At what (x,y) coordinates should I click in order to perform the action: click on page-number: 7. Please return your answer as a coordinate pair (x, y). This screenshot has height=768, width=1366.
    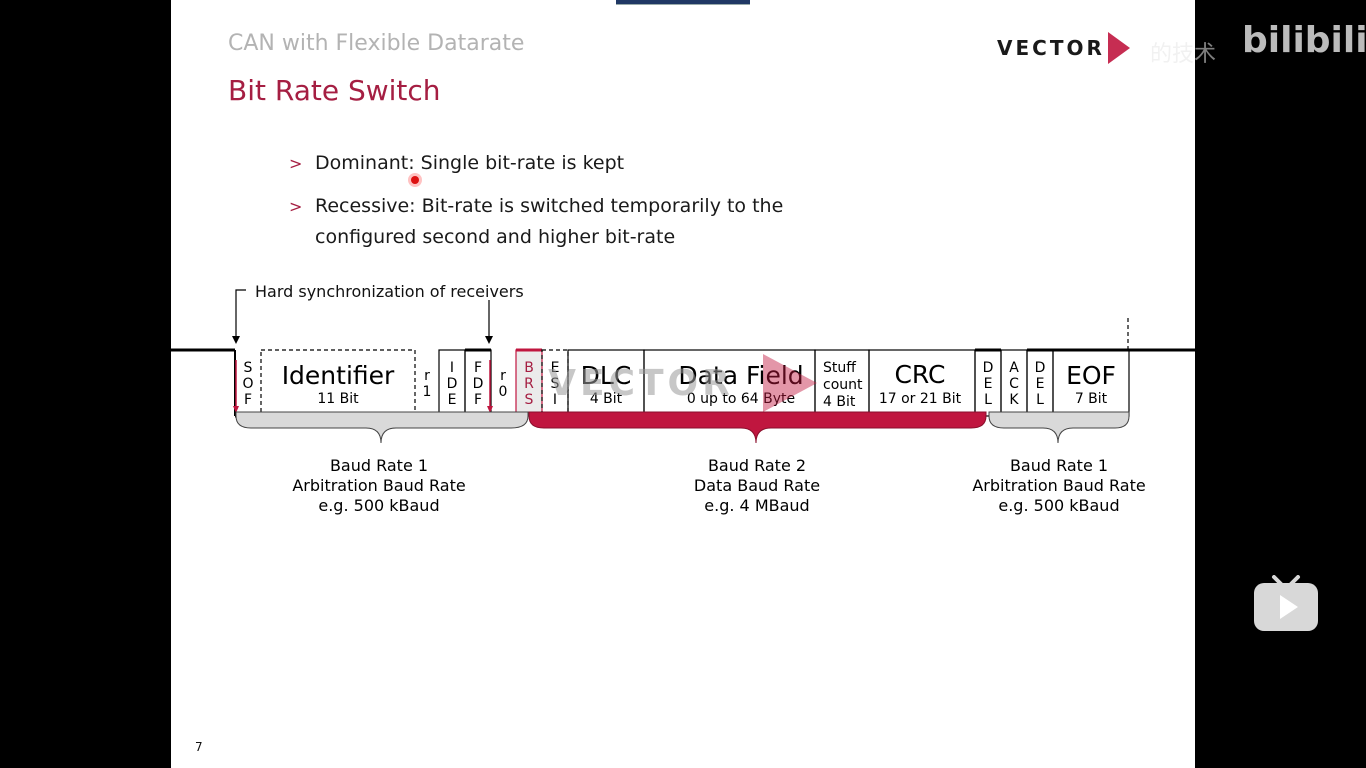
    Looking at the image, I should click on (199, 747).